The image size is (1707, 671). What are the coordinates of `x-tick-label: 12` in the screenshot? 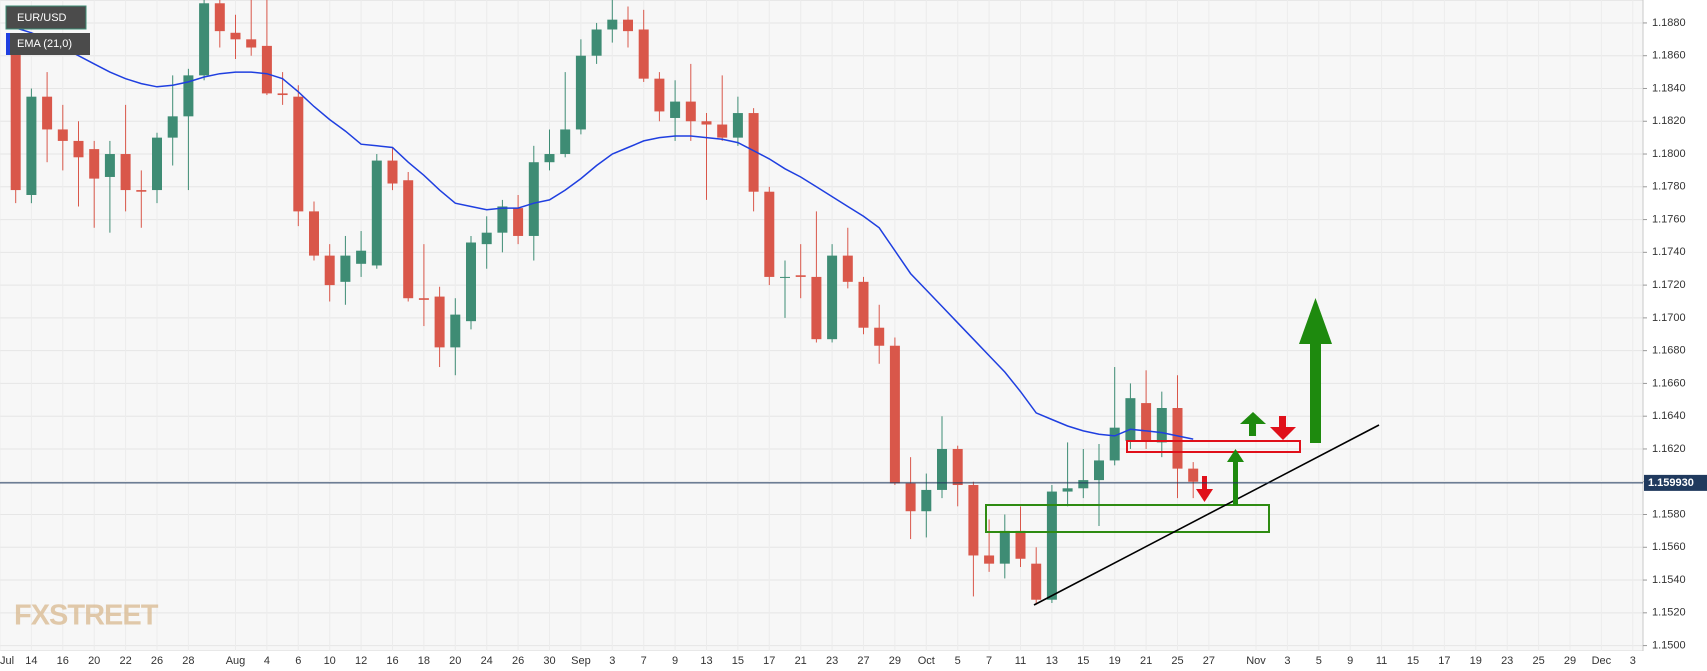 It's located at (361, 661).